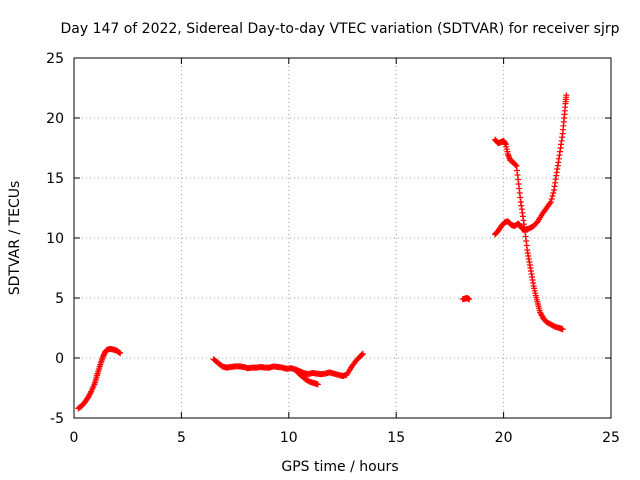  I want to click on y-tick-labels: -5 0 5 10 15 20 25, so click(55, 239).